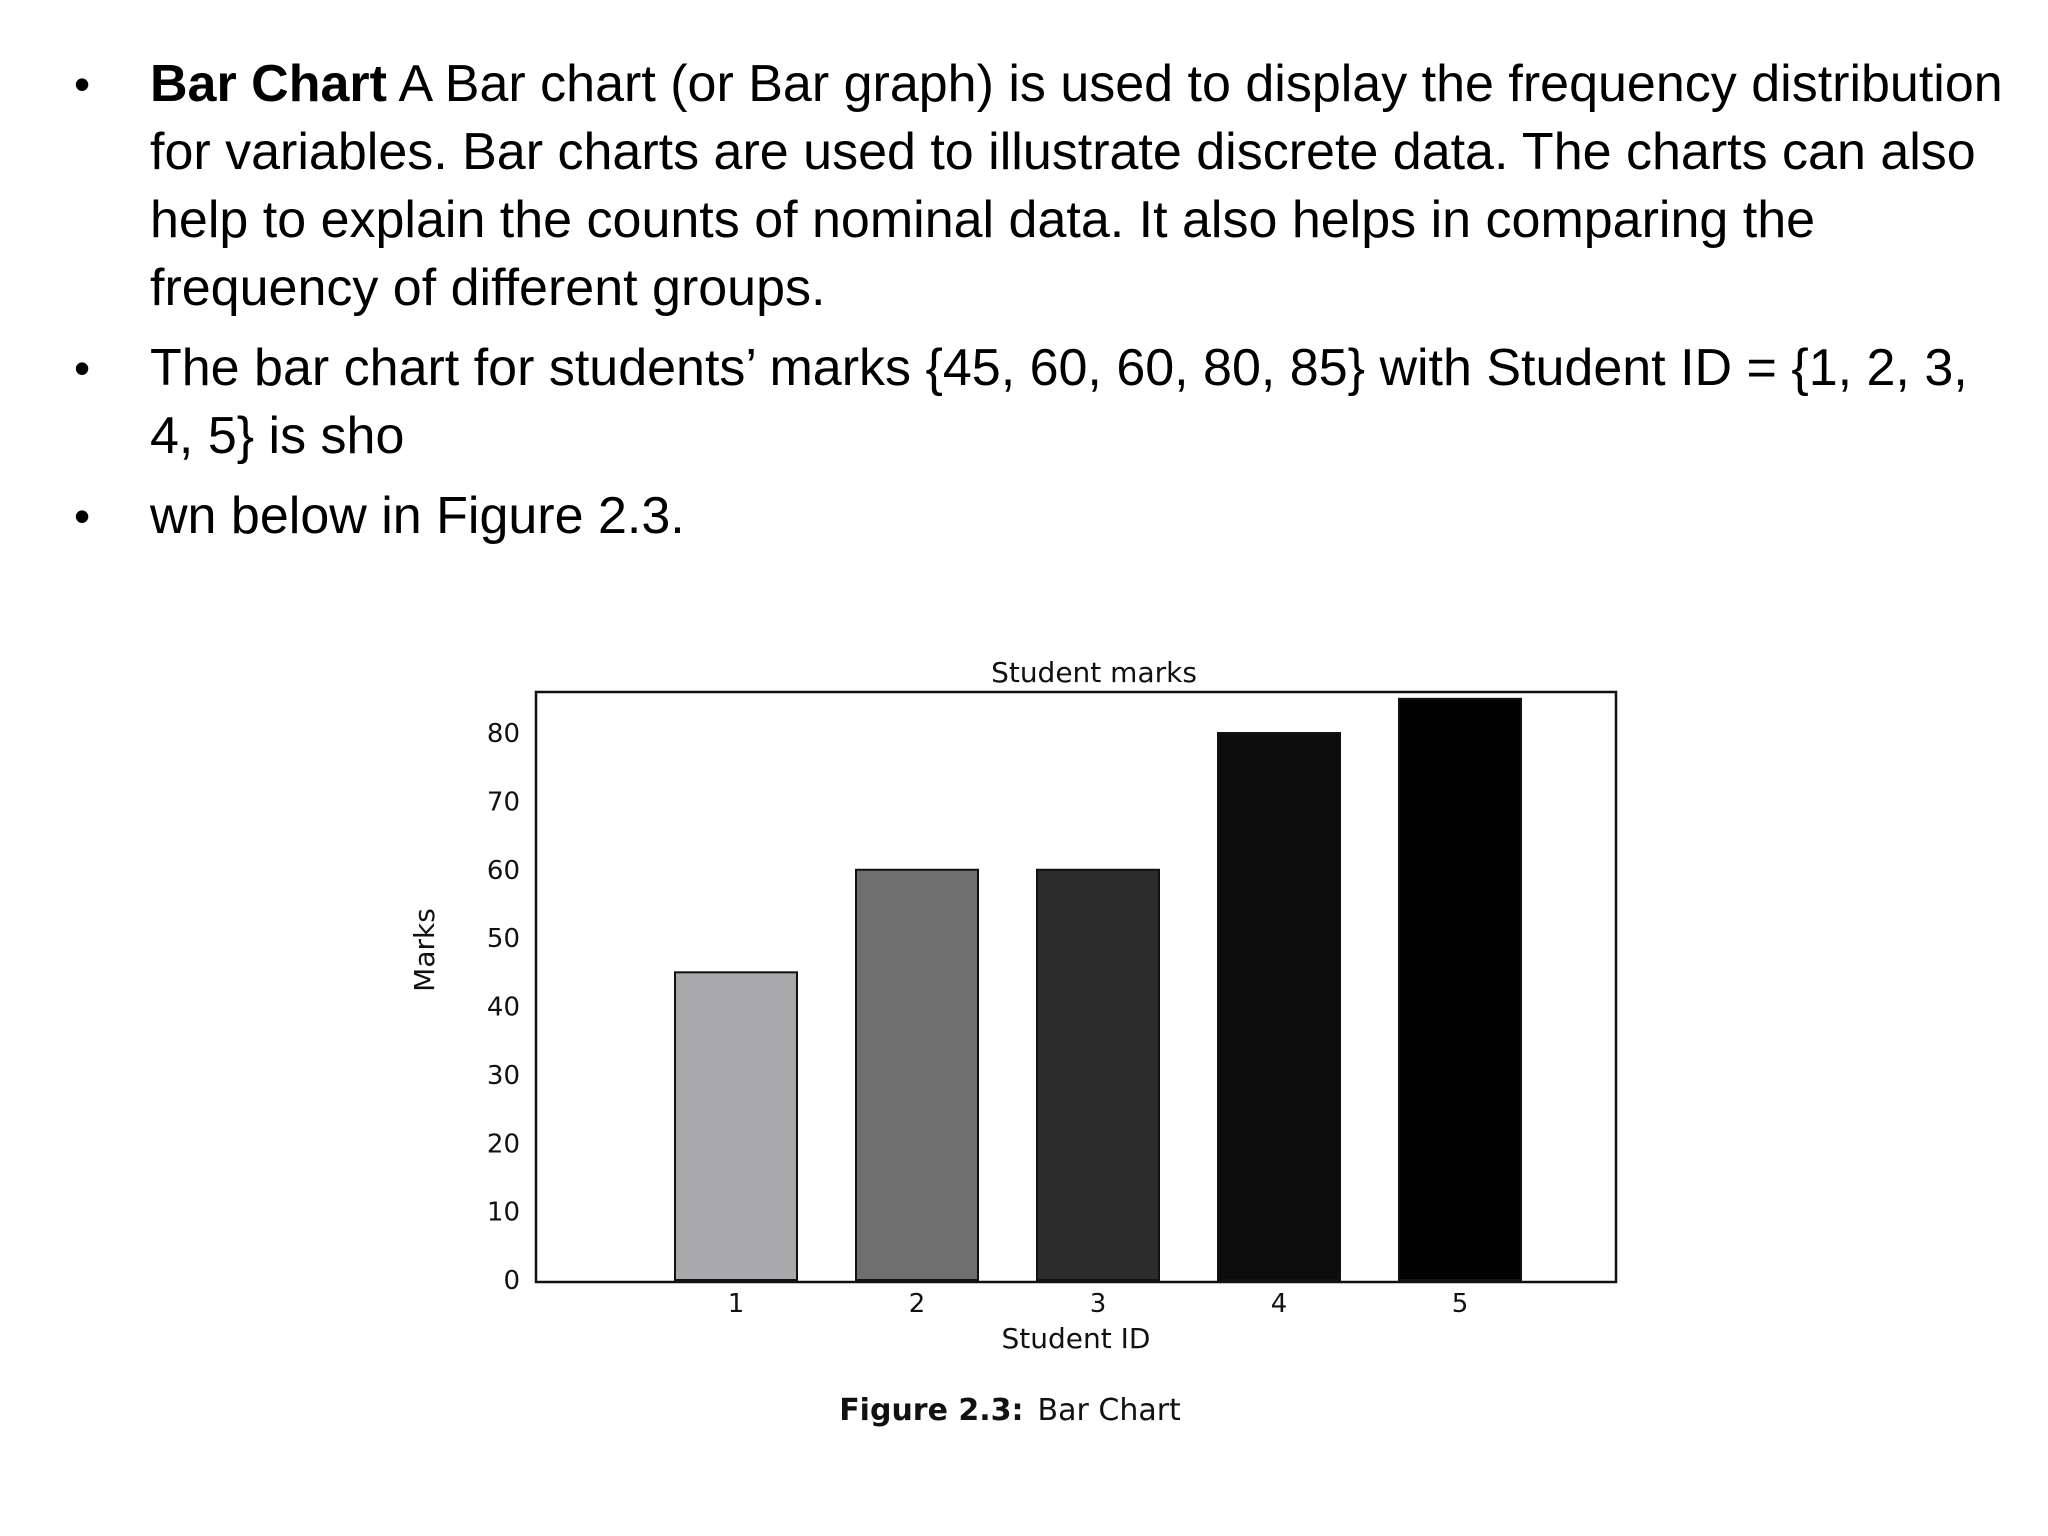  What do you see at coordinates (1279, 1304) in the screenshot?
I see `x-tick-label: 4` at bounding box center [1279, 1304].